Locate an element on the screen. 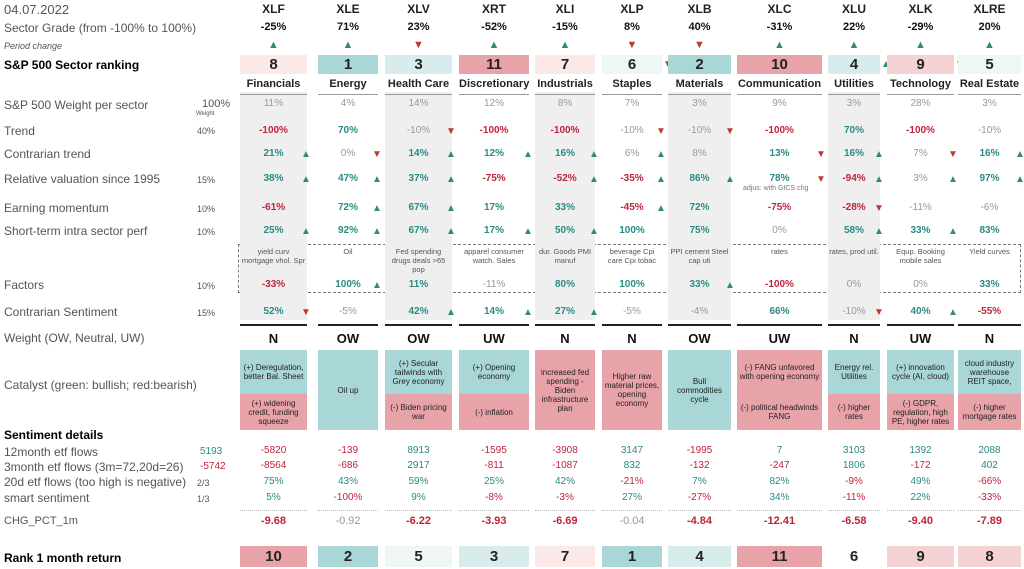  short-term-value: 92% is located at coordinates (347, 230).